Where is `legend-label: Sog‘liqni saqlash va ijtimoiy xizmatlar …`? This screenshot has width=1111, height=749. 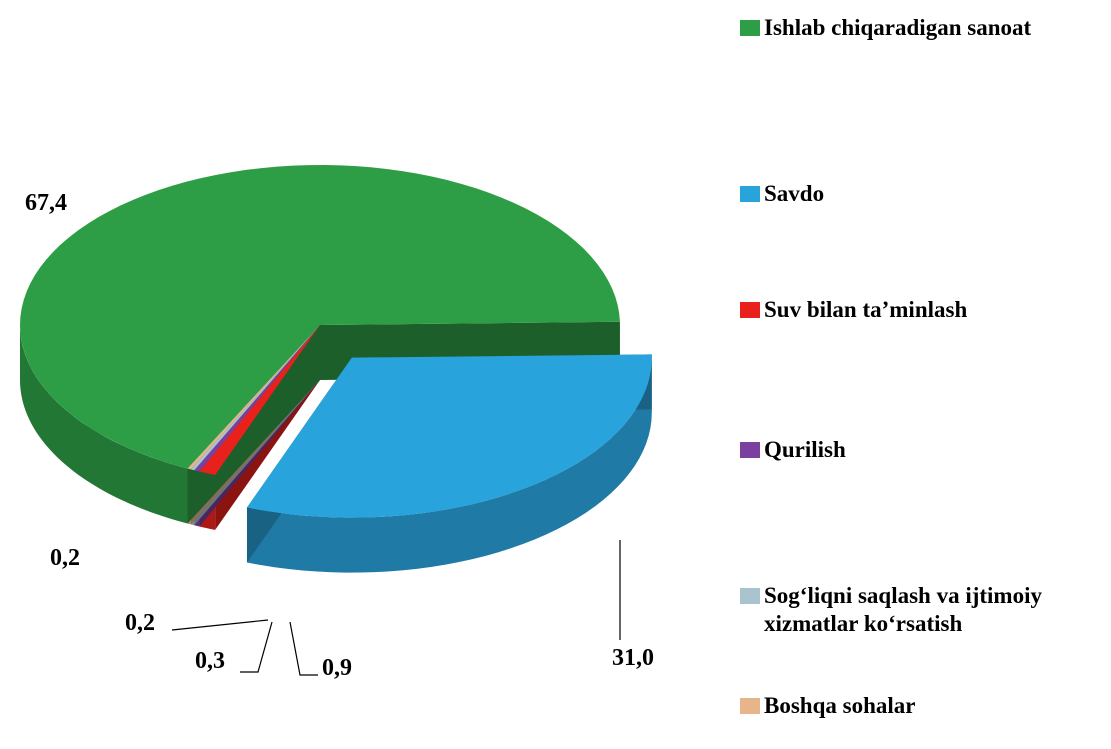
legend-label: Sog‘liqni saqlash va ijtimoiy xizmatlar … is located at coordinates (903, 609).